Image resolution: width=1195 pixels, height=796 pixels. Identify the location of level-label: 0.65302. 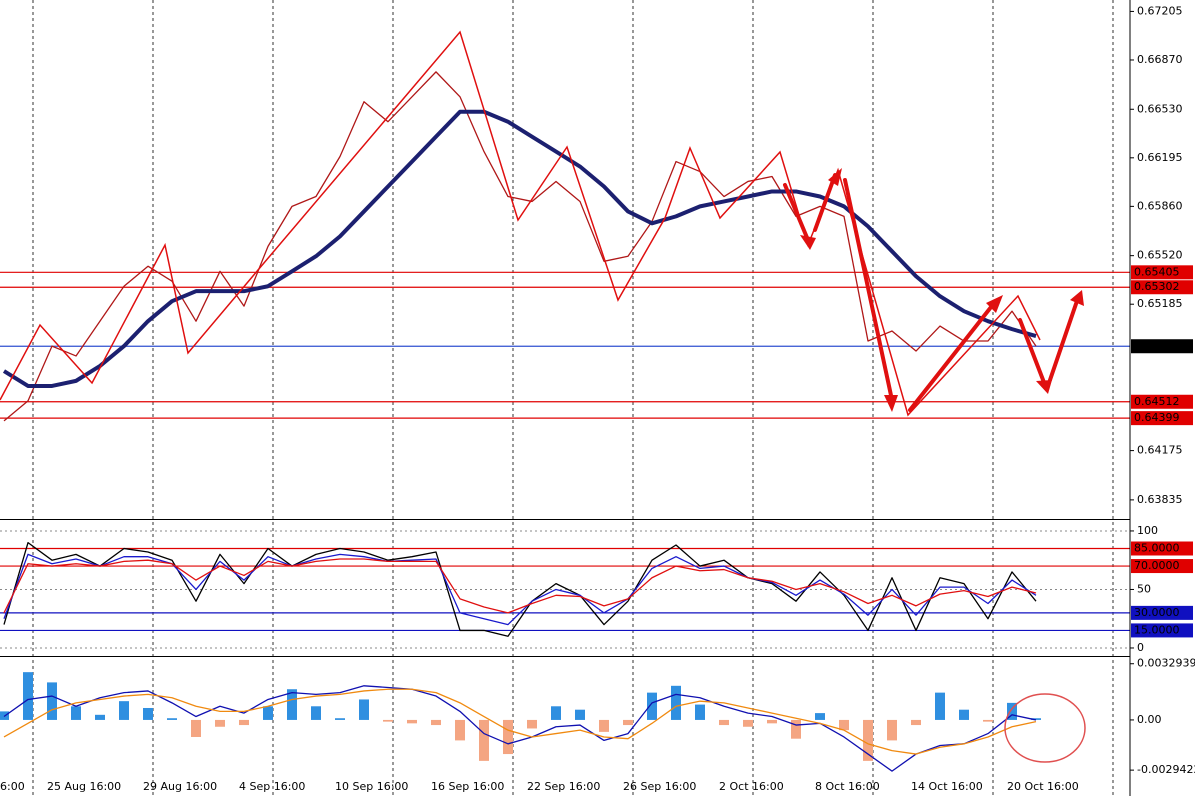
(1157, 286).